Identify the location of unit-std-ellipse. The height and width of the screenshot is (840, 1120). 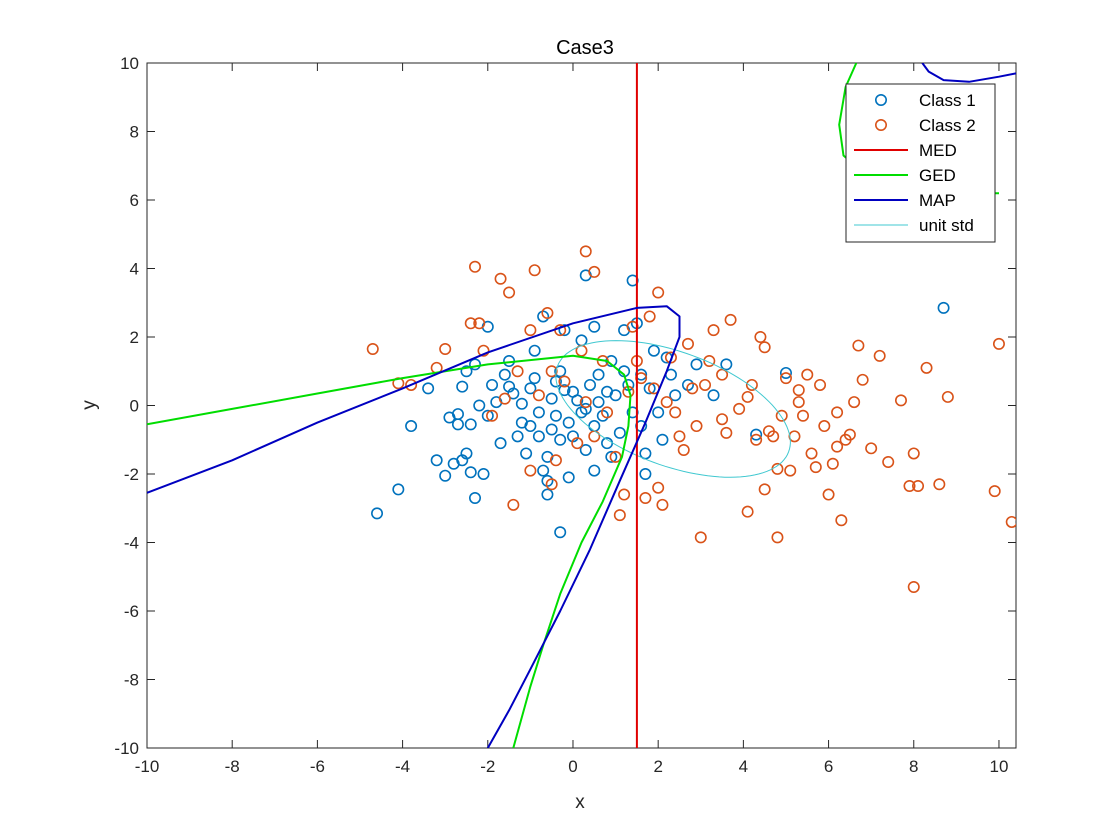
(673, 409).